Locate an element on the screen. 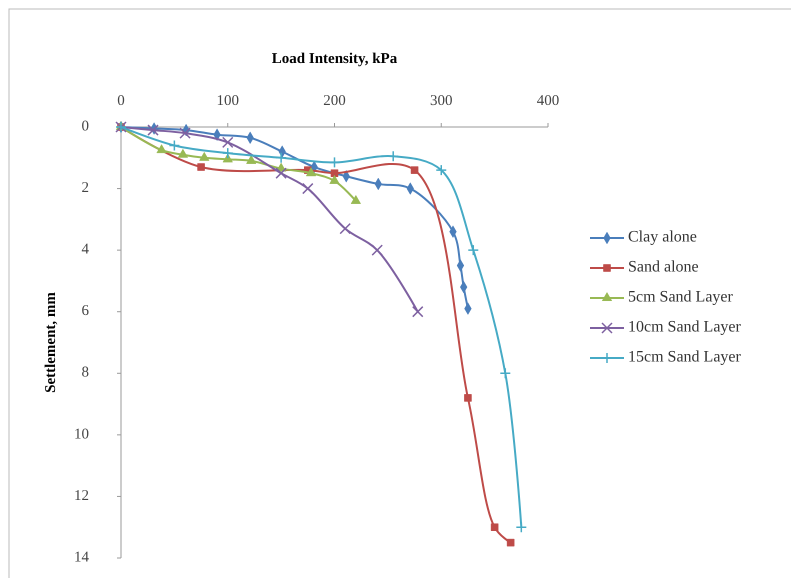 The width and height of the screenshot is (791, 578). y-tick-label: 0 is located at coordinates (85, 126).